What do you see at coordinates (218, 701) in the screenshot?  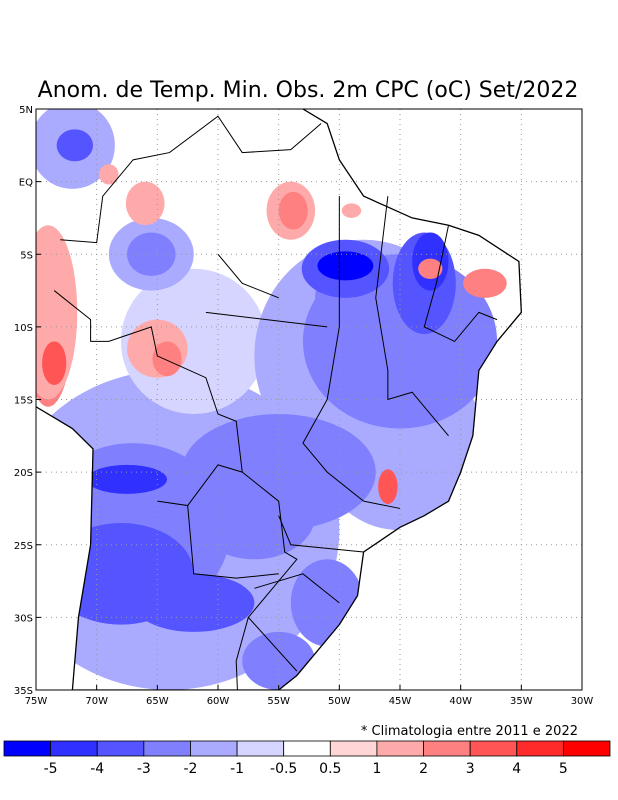 I see `lon-tick-label: 60W` at bounding box center [218, 701].